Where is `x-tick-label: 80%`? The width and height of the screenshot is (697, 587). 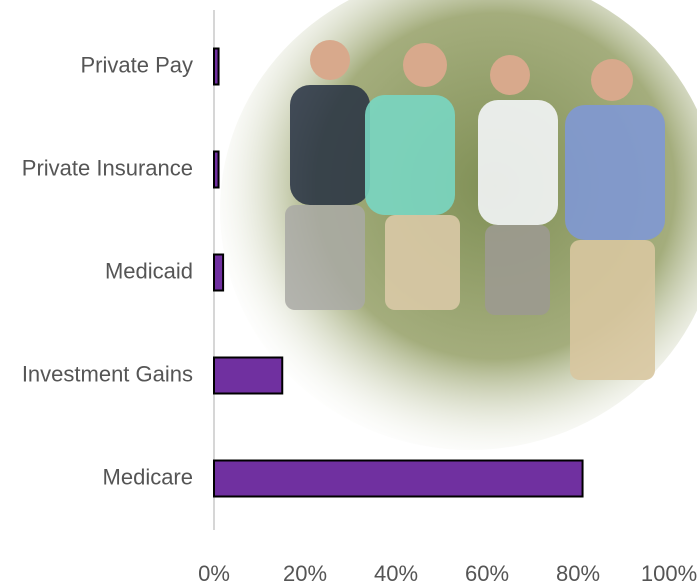 x-tick-label: 80% is located at coordinates (578, 573).